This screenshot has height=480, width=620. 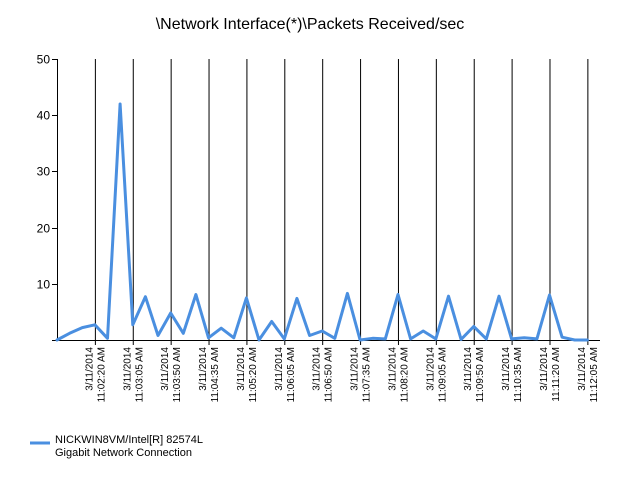 I want to click on x-tick-label-3: 3/11/2014 11:04:35 AM, so click(x=209, y=375).